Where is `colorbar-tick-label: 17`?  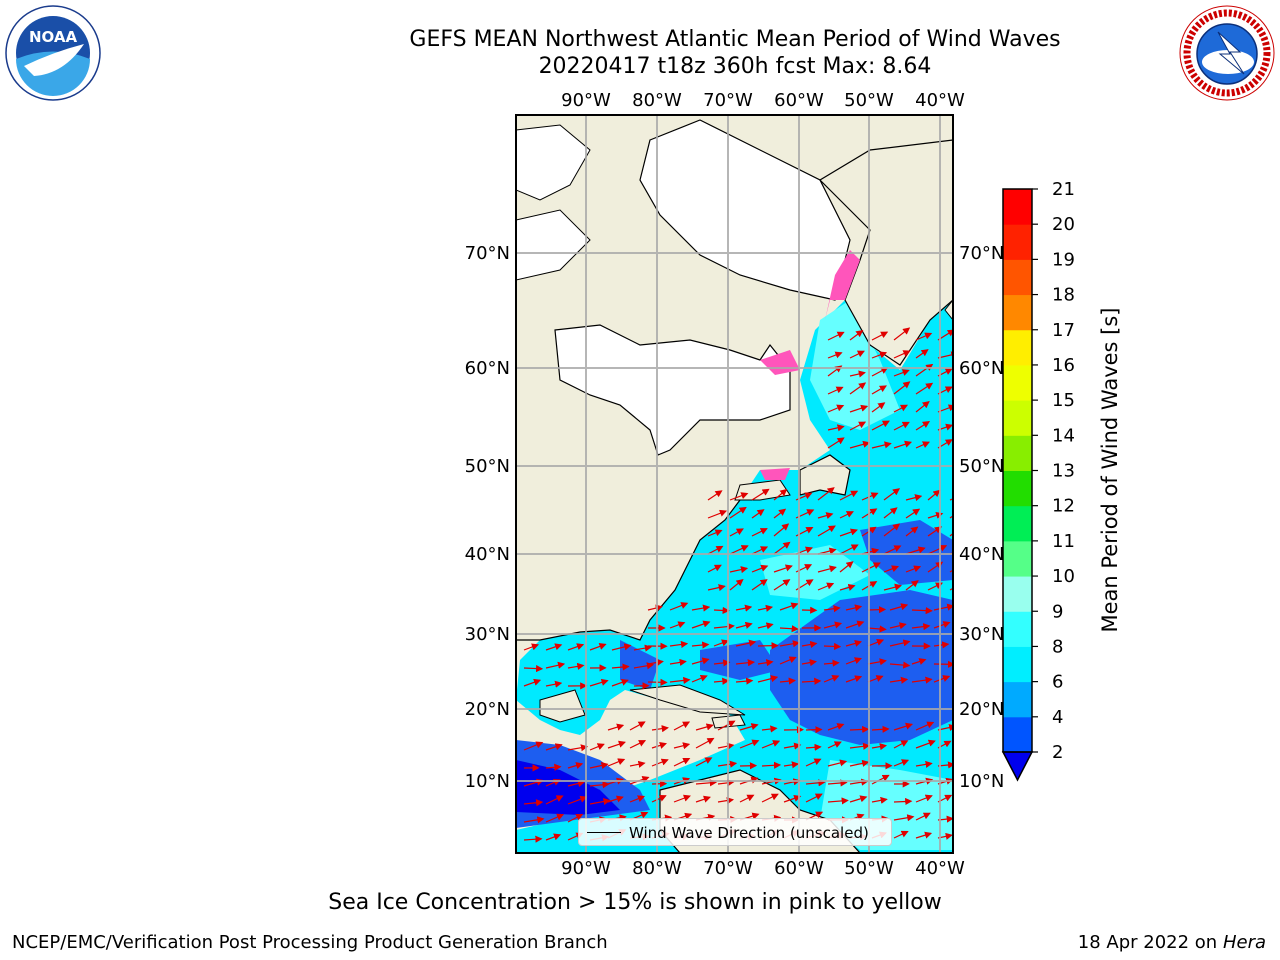 colorbar-tick-label: 17 is located at coordinates (1063, 330).